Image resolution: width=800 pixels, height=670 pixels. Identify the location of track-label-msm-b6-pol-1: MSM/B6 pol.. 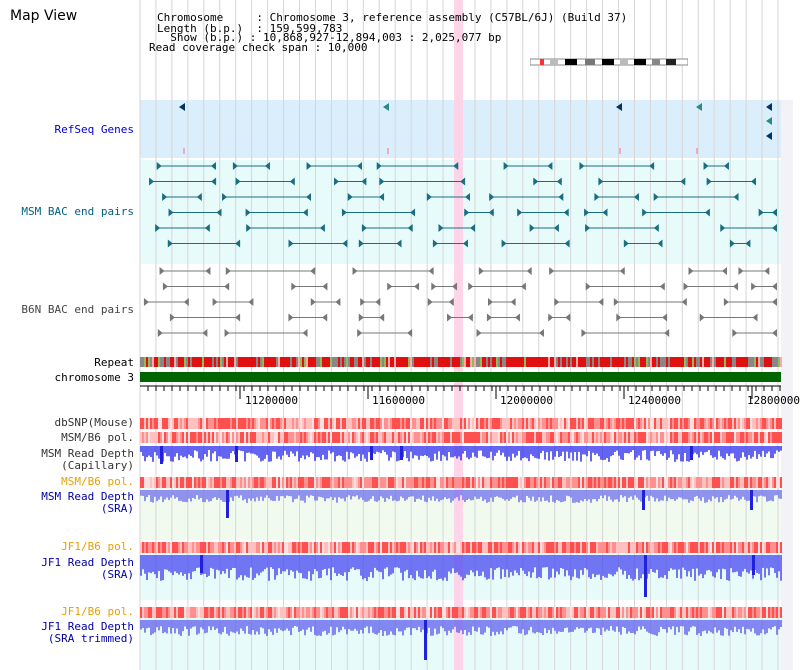
(97, 437).